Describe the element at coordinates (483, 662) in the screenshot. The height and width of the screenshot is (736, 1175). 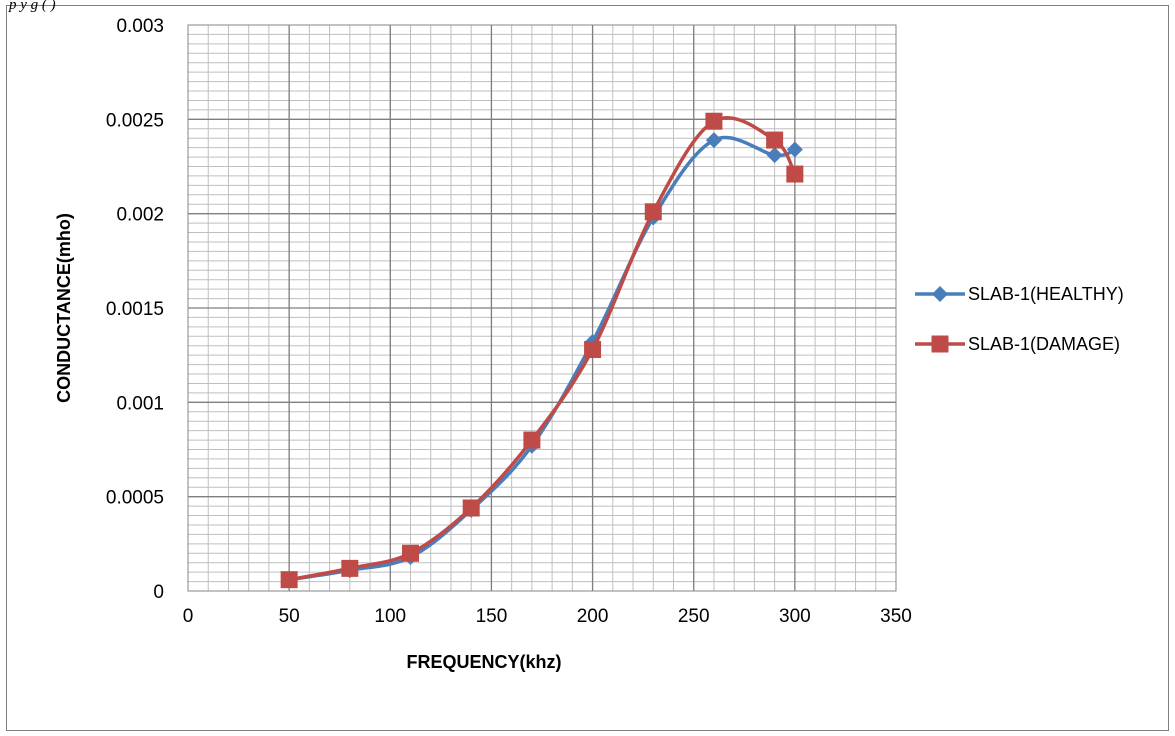
I see `x-axis-title: FREQUENCY(khz)` at that location.